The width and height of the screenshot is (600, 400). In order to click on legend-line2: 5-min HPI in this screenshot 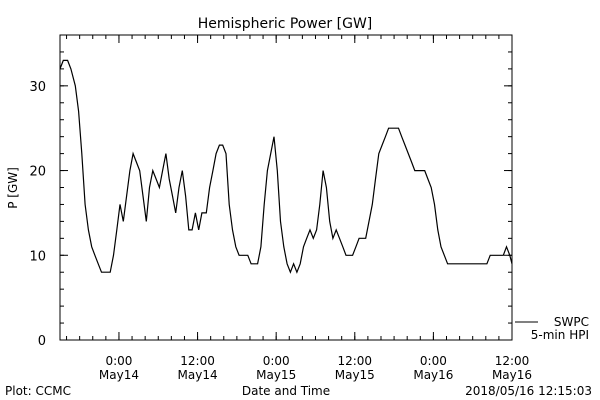, I will do `click(560, 335)`.